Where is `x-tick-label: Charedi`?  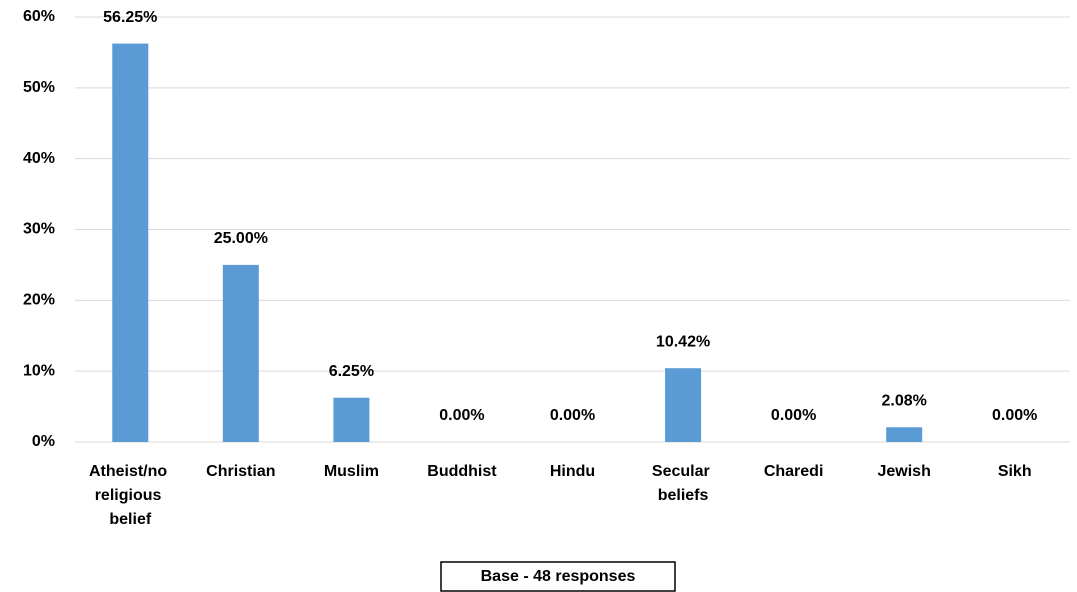
x-tick-label: Charedi is located at coordinates (794, 471).